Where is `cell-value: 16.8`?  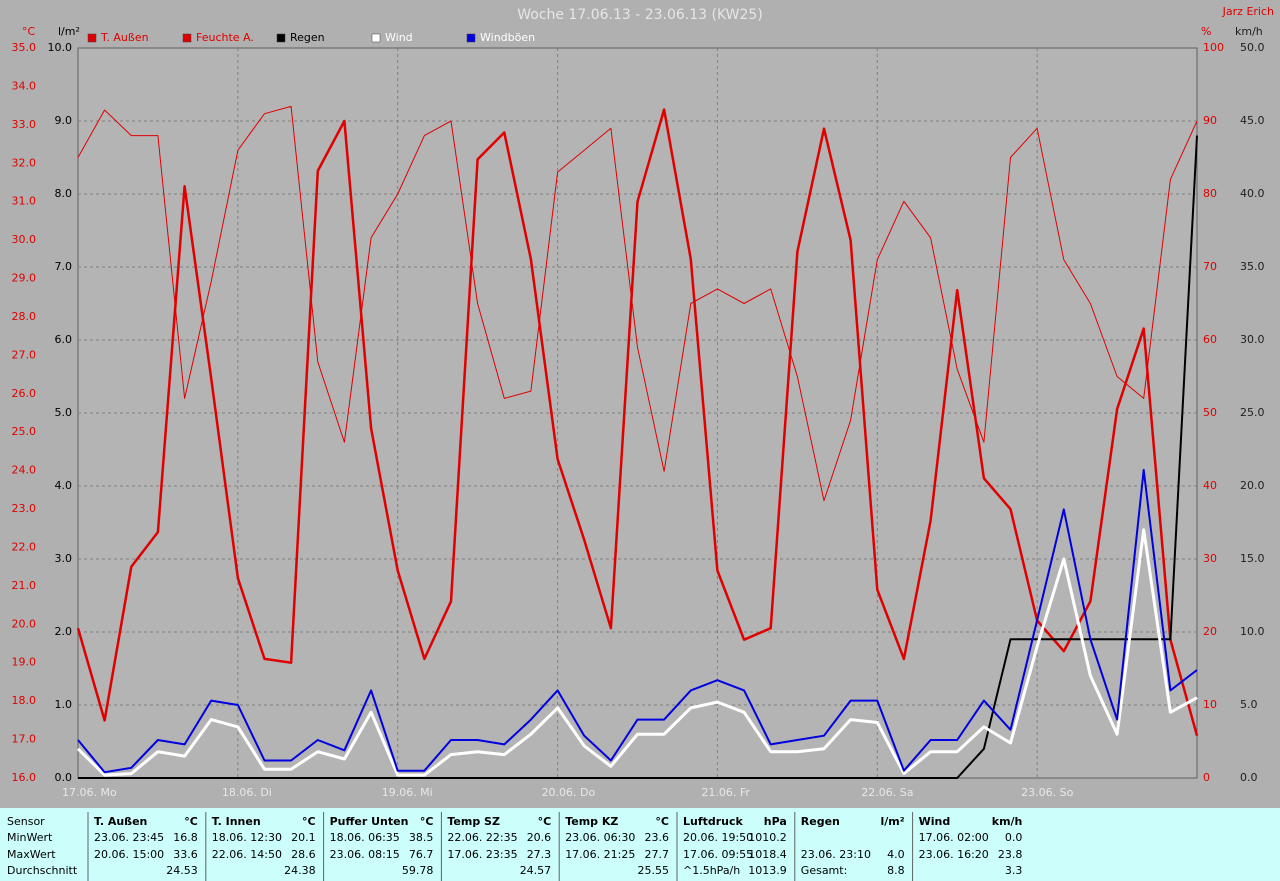 cell-value: 16.8 is located at coordinates (185, 837).